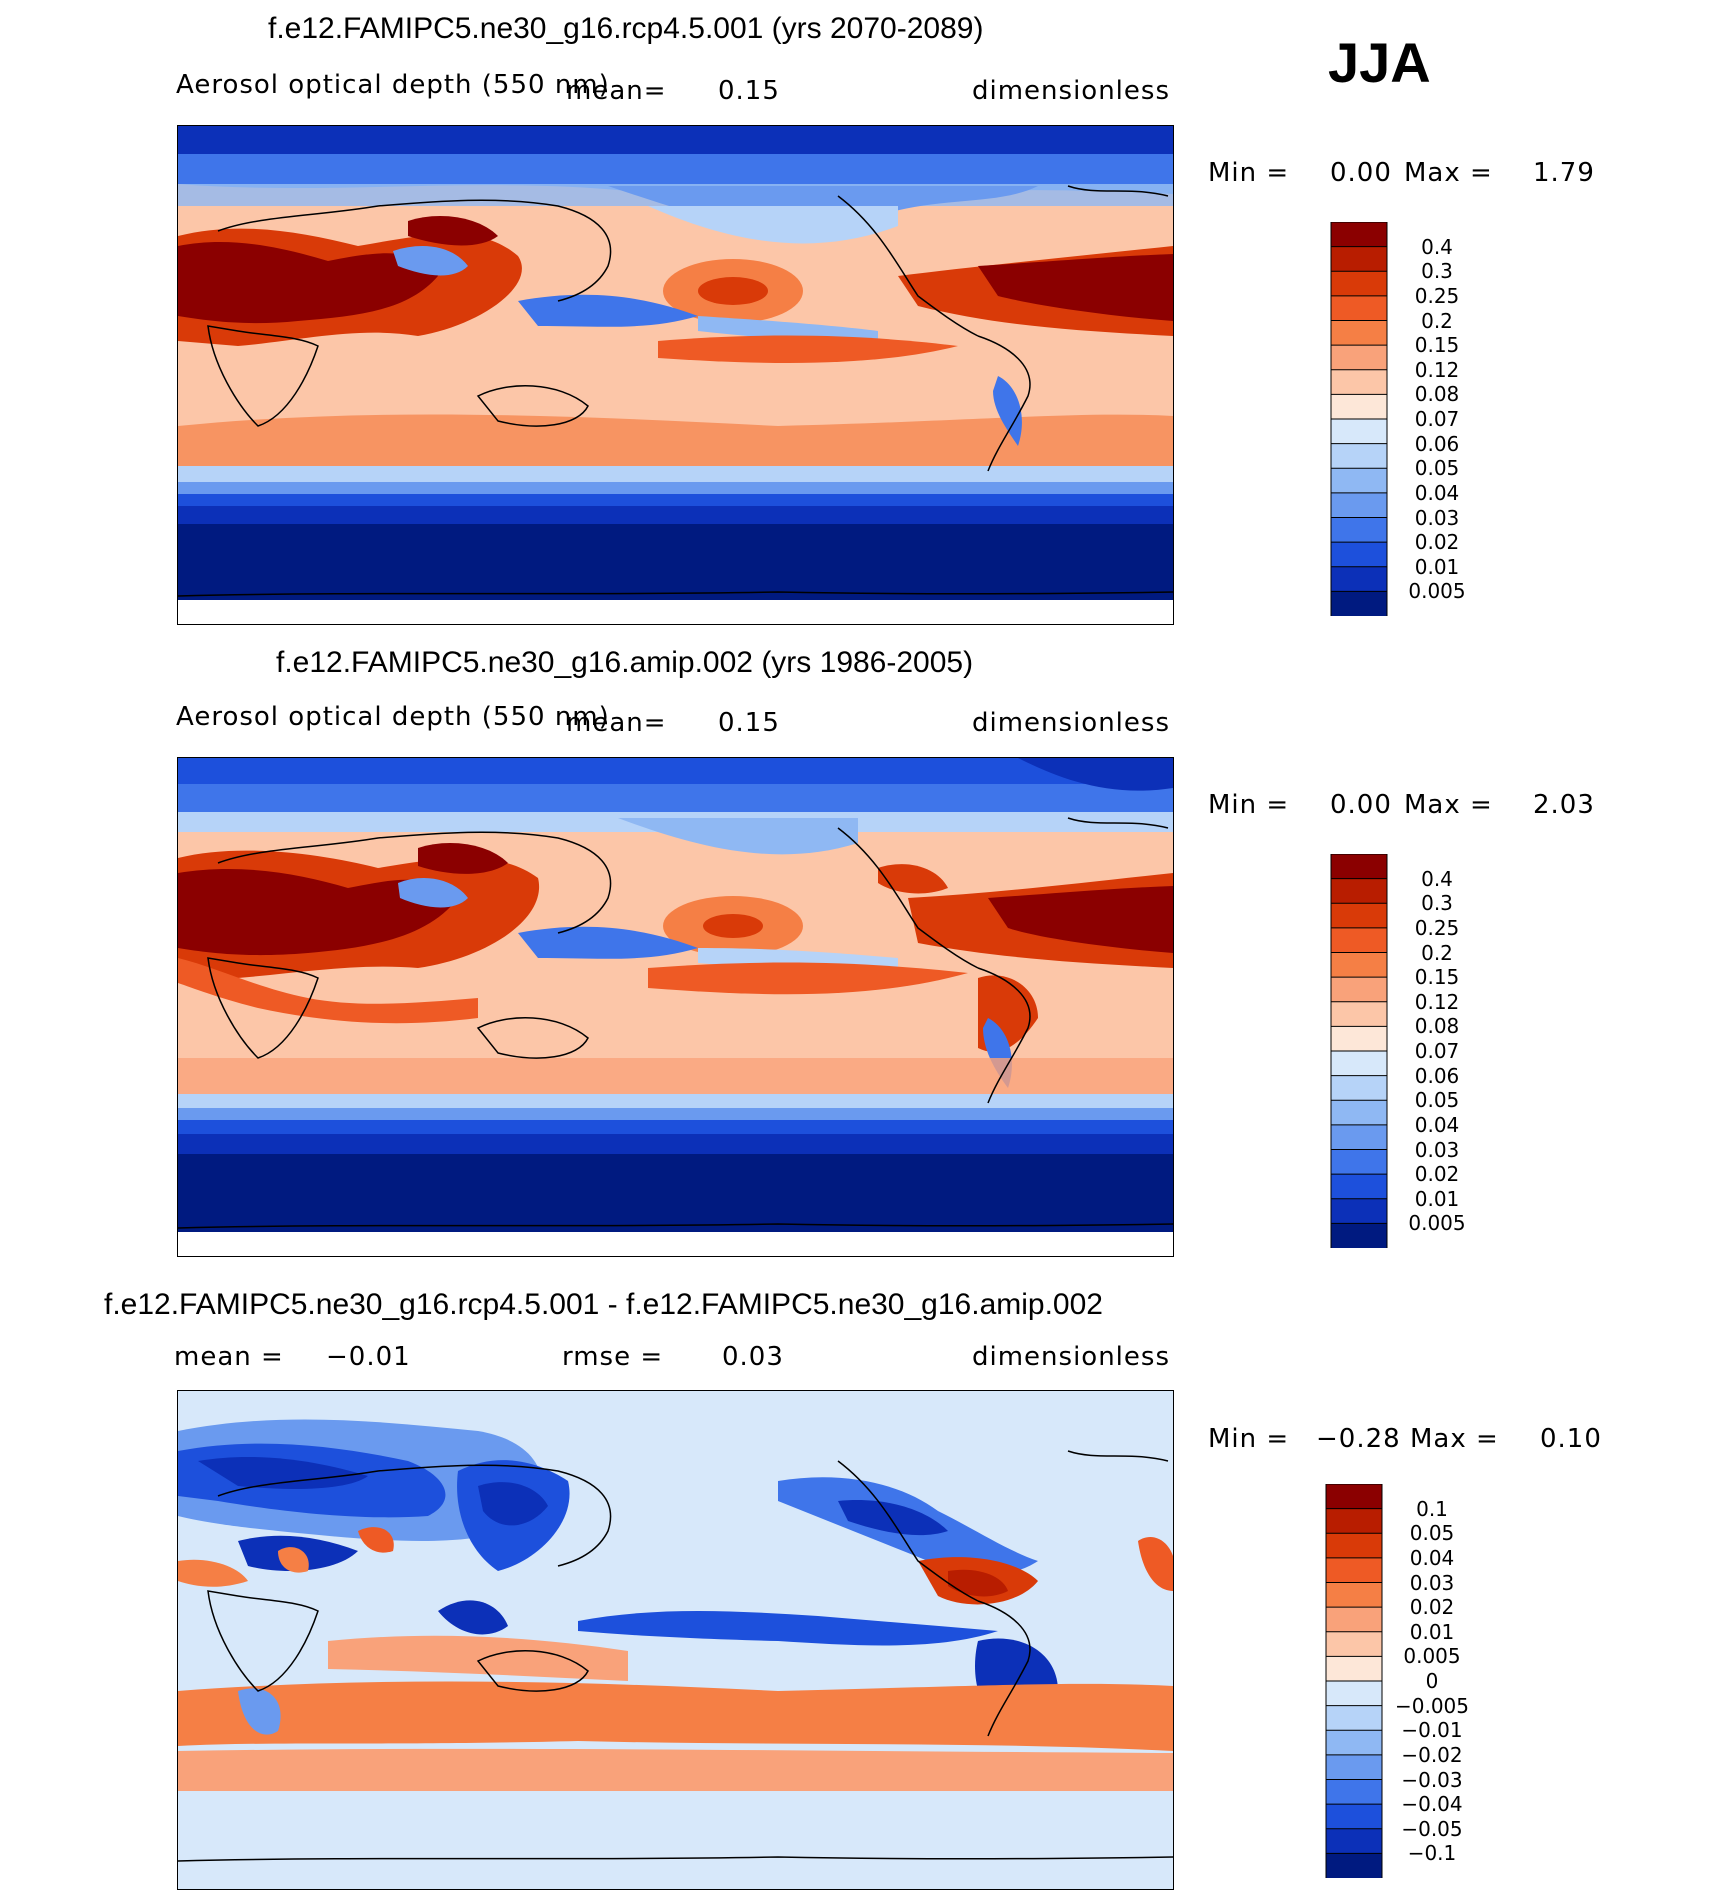 The width and height of the screenshot is (1710, 1891). What do you see at coordinates (1249, 173) in the screenshot?
I see `panel1-min-label: Min =` at bounding box center [1249, 173].